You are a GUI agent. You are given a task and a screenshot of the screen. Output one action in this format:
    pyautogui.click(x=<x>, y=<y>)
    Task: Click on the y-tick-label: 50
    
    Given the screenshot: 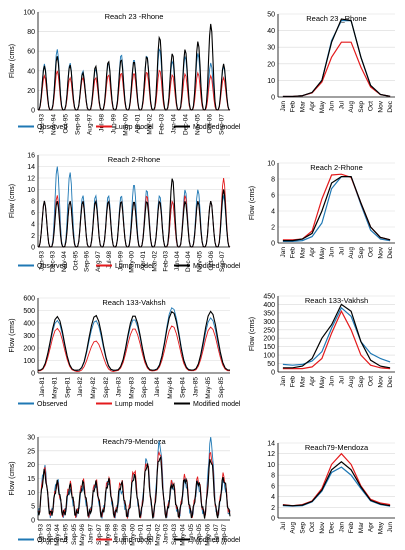 What is the action you would take?
    pyautogui.click(x=271, y=15)
    